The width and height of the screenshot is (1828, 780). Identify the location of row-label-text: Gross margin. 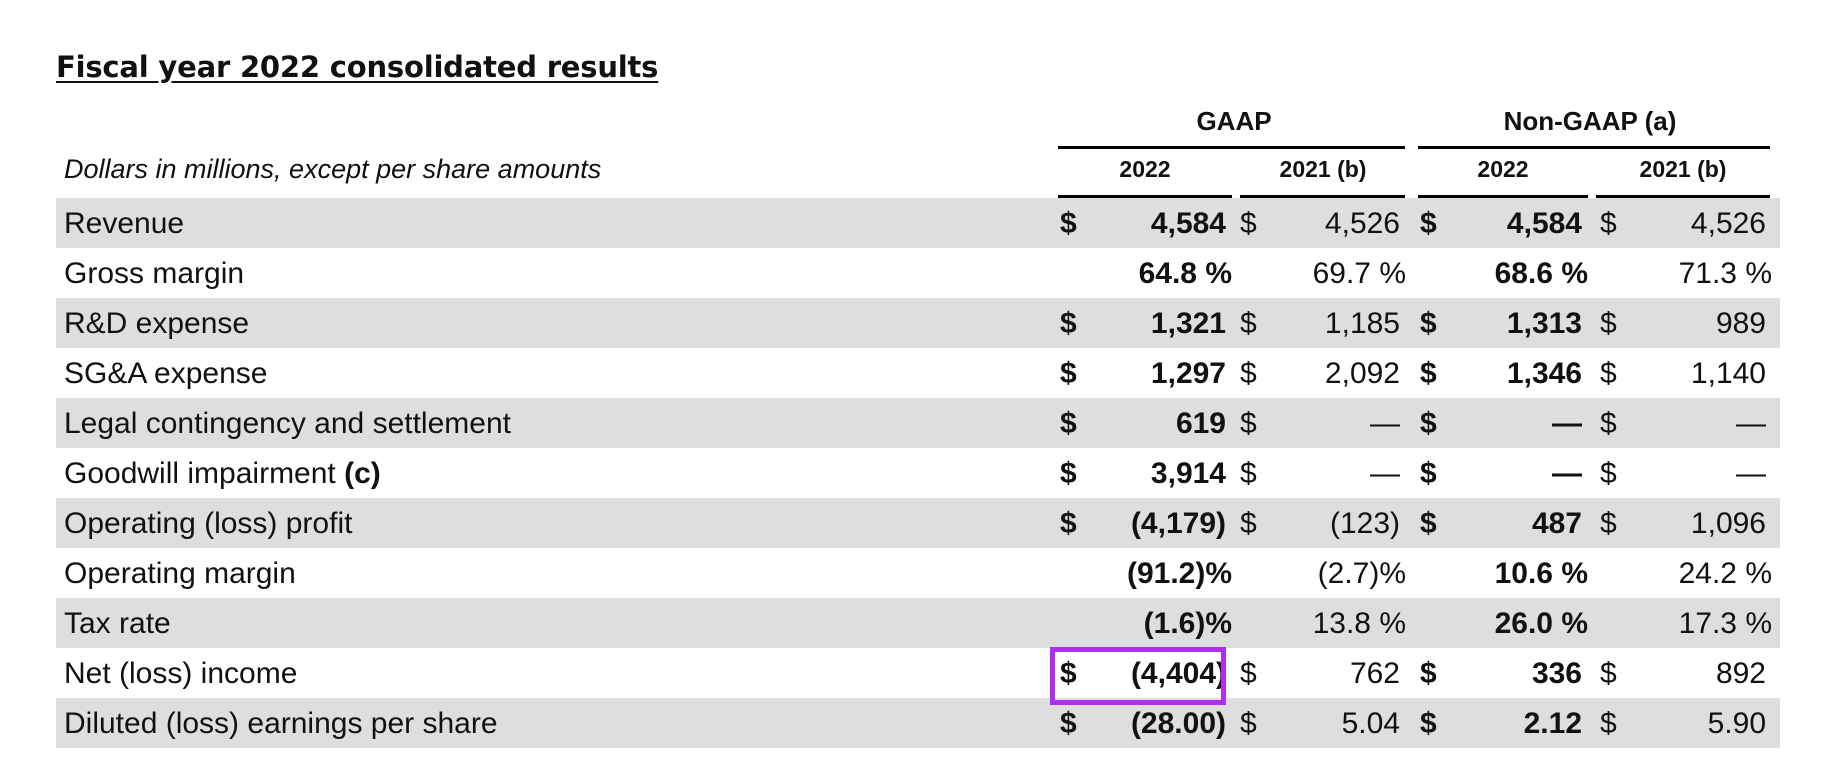
(154, 273).